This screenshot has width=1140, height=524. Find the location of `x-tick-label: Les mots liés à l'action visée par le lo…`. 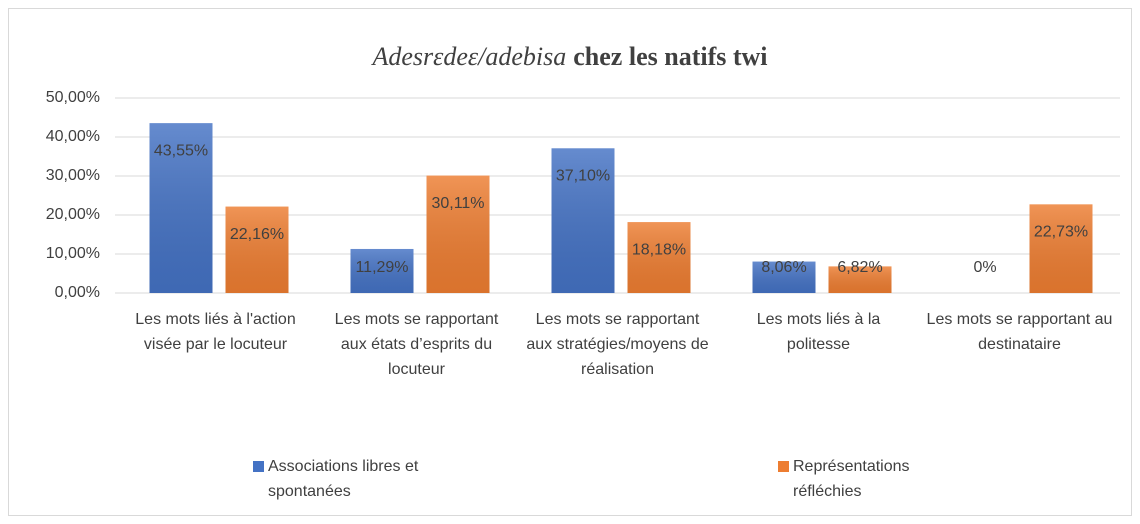

x-tick-label: Les mots liés à l'action visée par le lo… is located at coordinates (215, 332).